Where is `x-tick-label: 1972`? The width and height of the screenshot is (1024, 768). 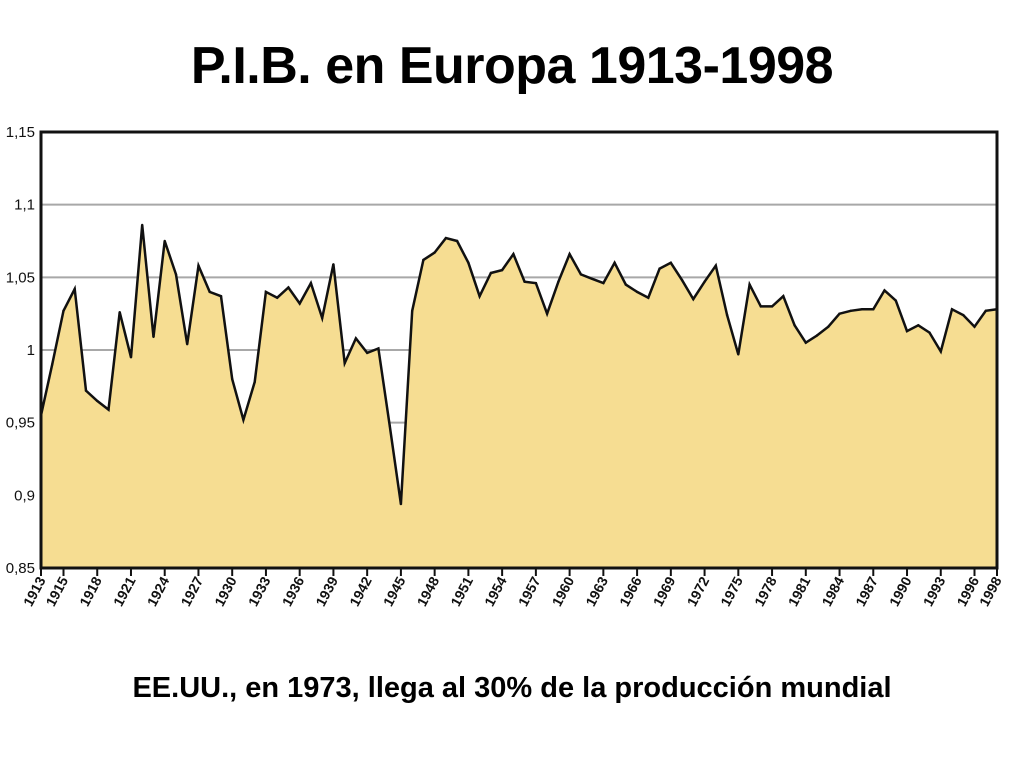
x-tick-label: 1972 is located at coordinates (697, 591).